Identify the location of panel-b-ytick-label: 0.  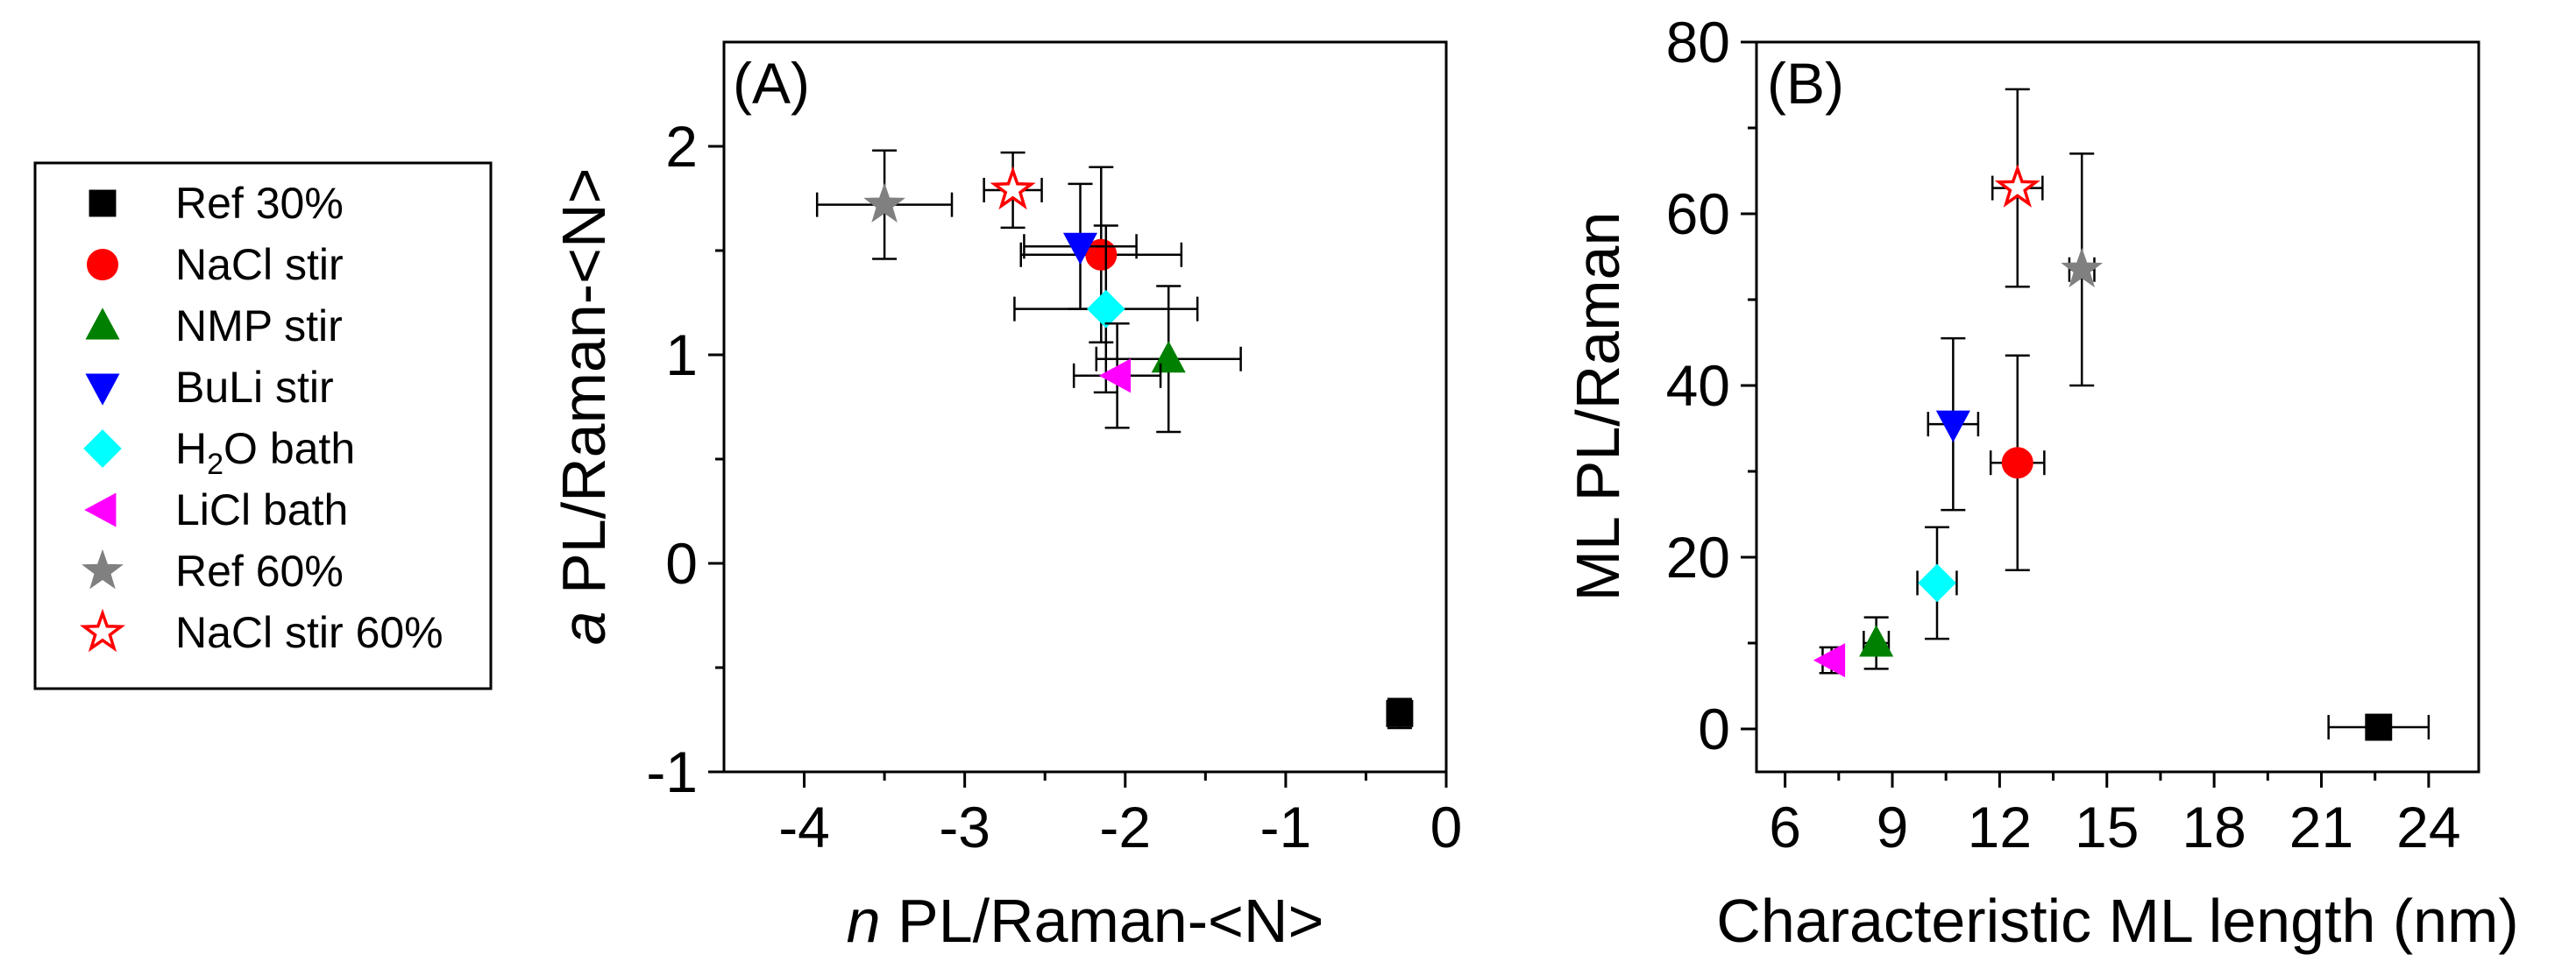
(1714, 729).